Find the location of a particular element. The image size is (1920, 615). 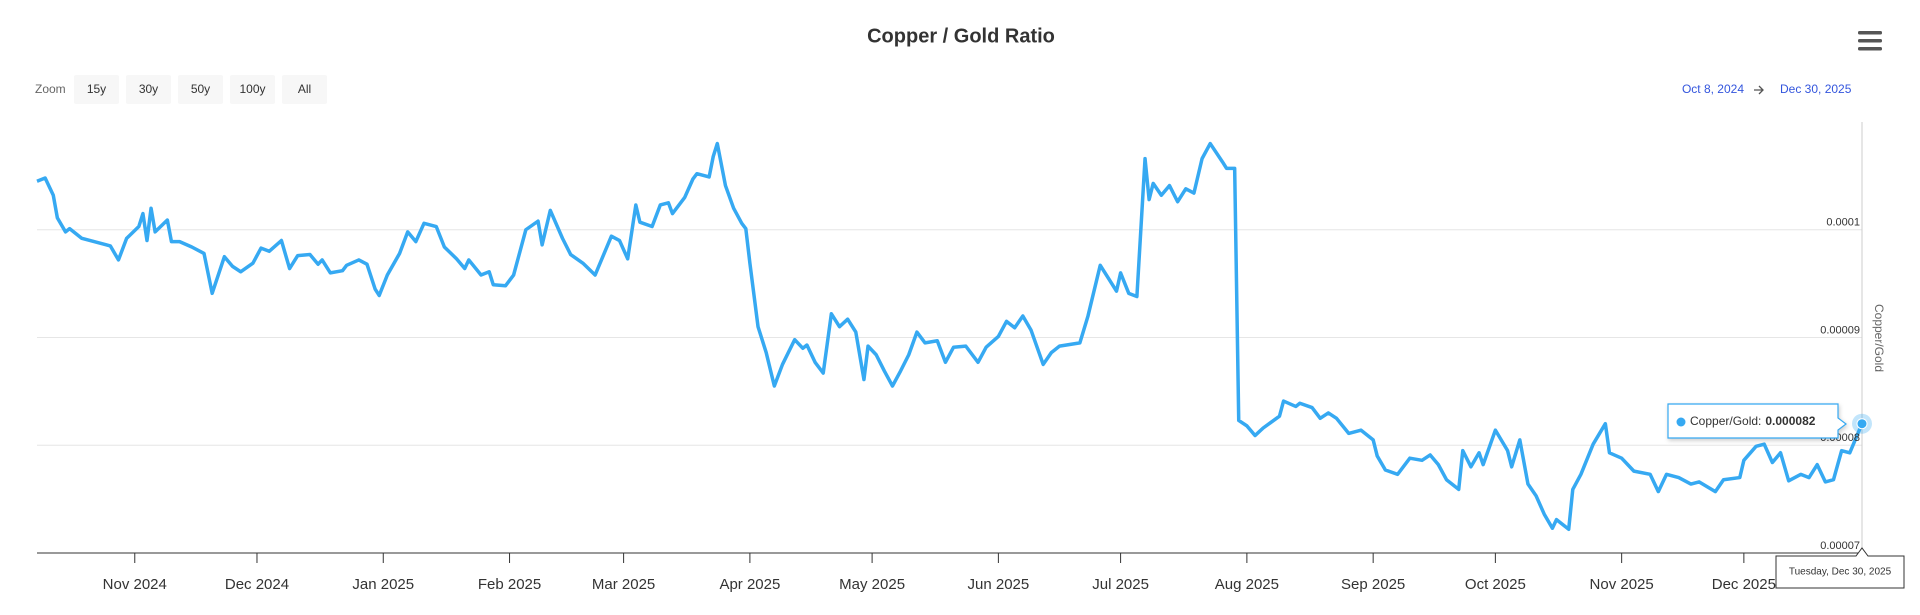

chart-title: Copper / Gold Ratio is located at coordinates (961, 36).